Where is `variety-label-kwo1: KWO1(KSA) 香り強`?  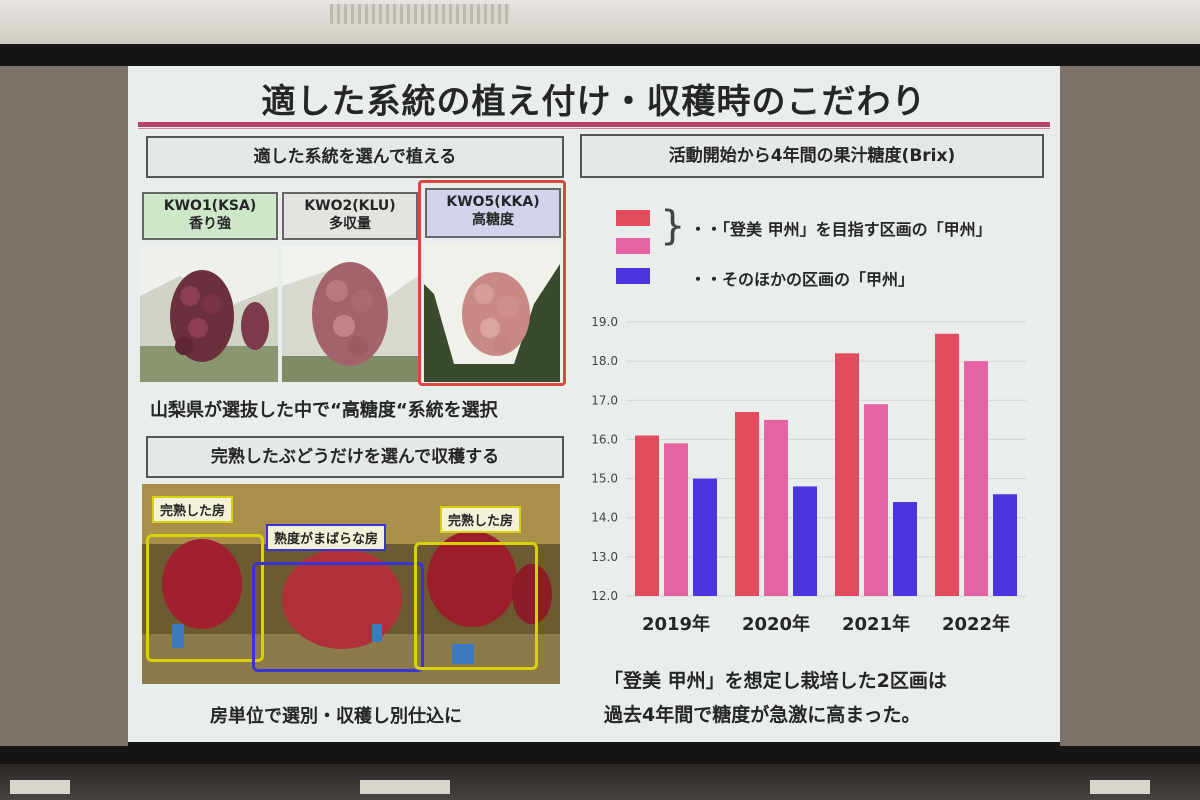
variety-label-kwo1: KWO1(KSA) 香り強 is located at coordinates (210, 216).